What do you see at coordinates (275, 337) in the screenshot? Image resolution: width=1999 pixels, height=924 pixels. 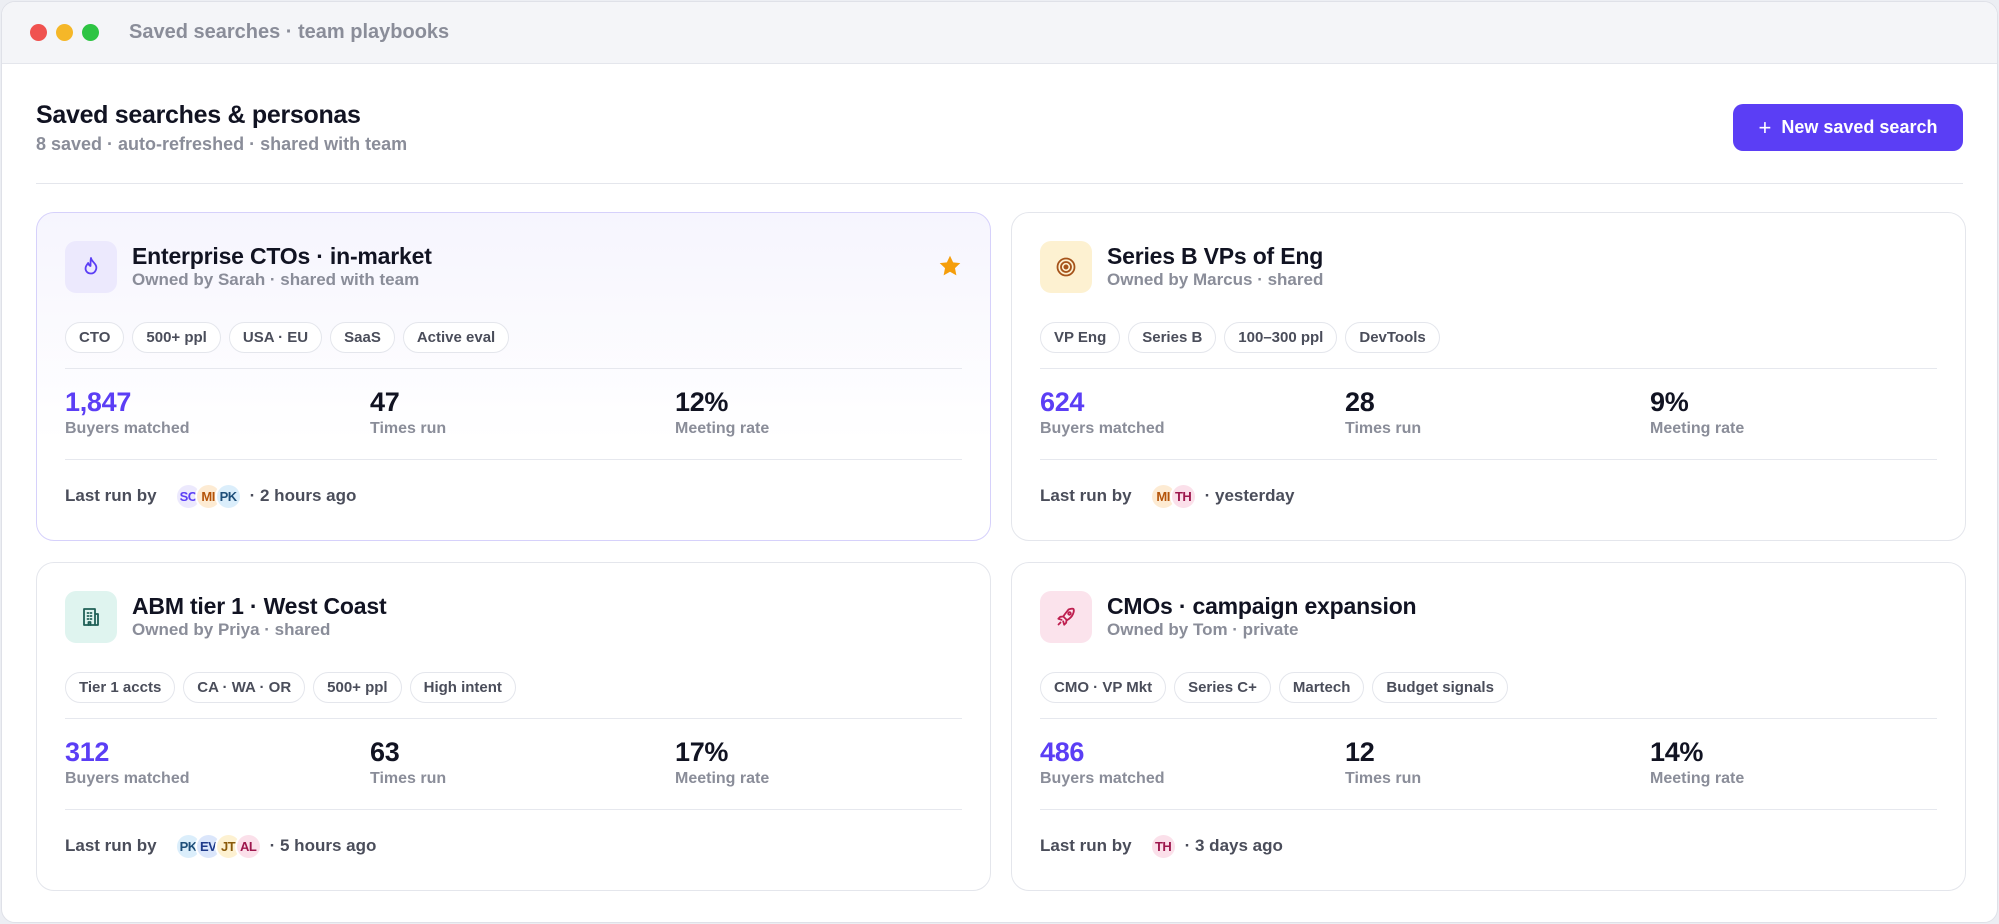 I see `tag: USA · EU` at bounding box center [275, 337].